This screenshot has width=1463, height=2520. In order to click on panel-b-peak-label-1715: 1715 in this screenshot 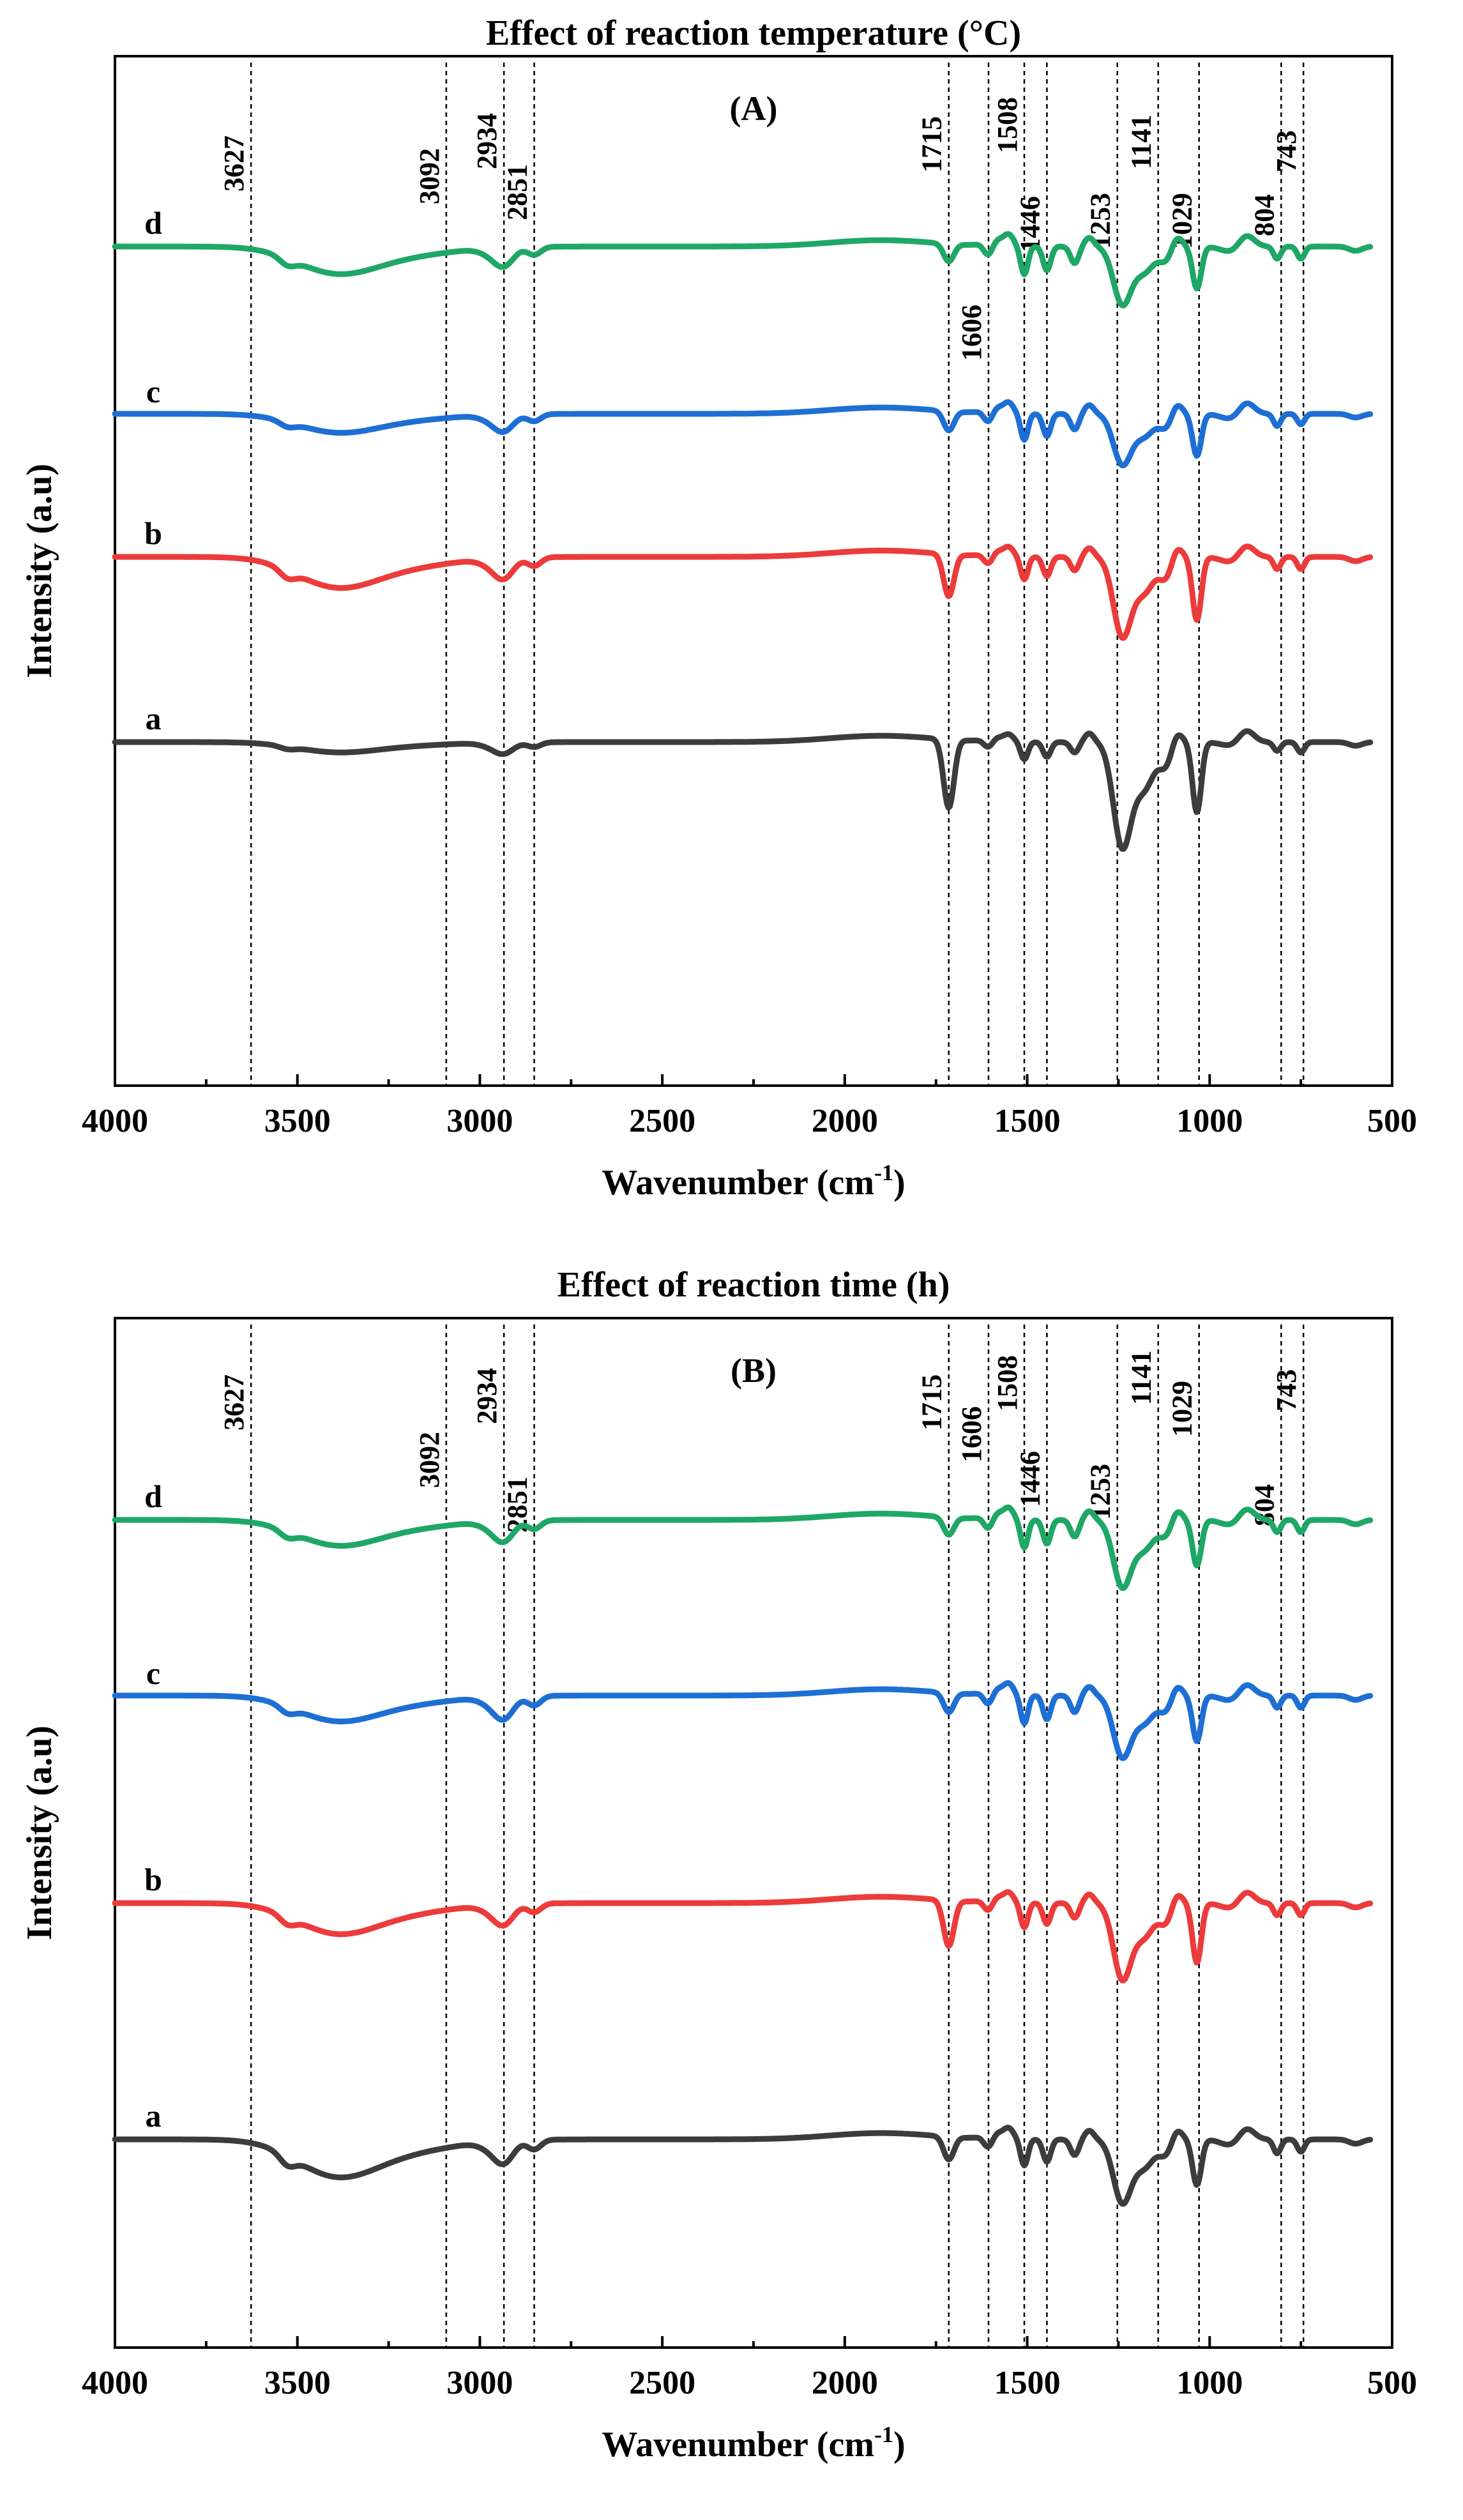, I will do `click(932, 1402)`.